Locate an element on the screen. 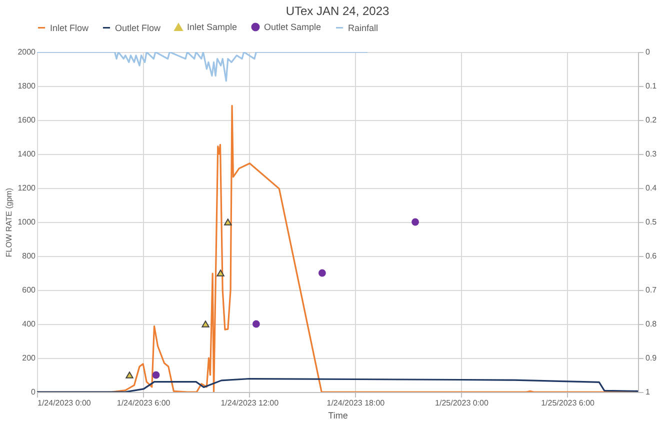  y-tick-label: 800 is located at coordinates (29, 256).